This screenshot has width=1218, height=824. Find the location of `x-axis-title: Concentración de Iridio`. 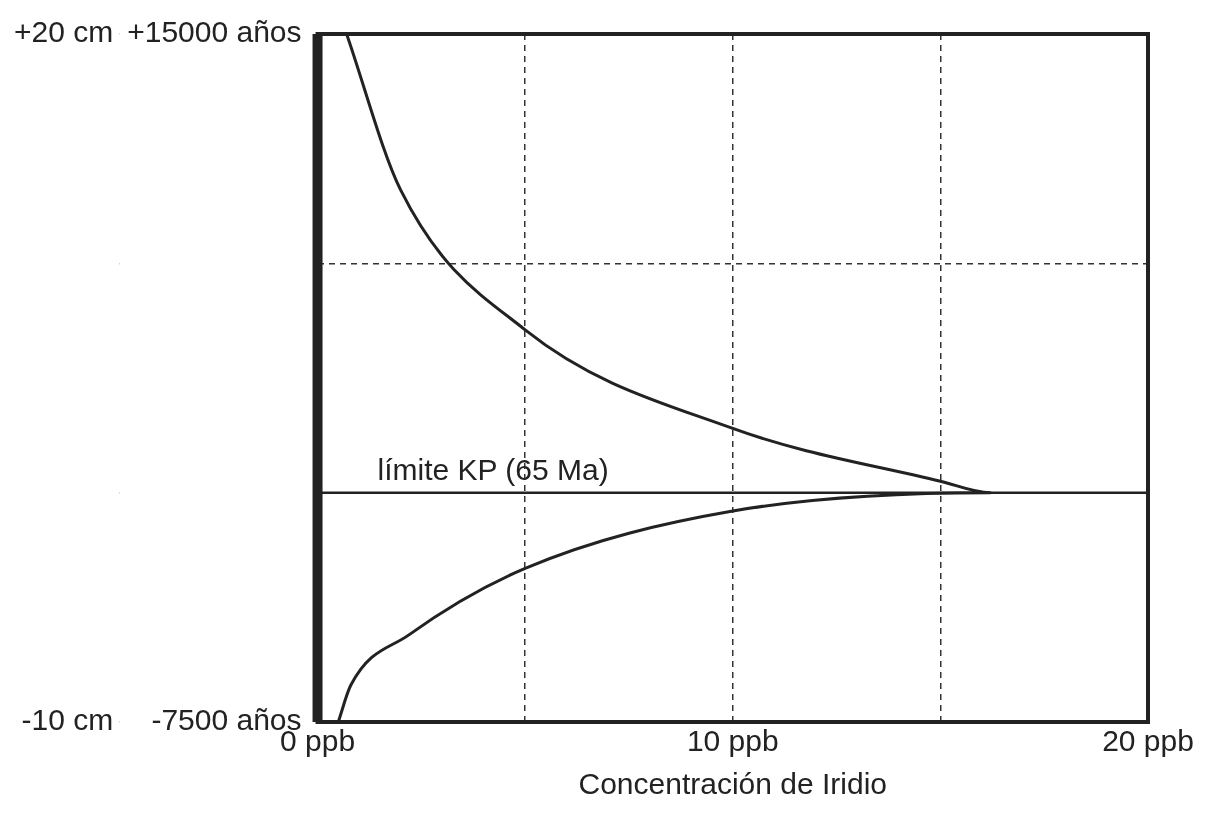

x-axis-title: Concentración de Iridio is located at coordinates (733, 784).